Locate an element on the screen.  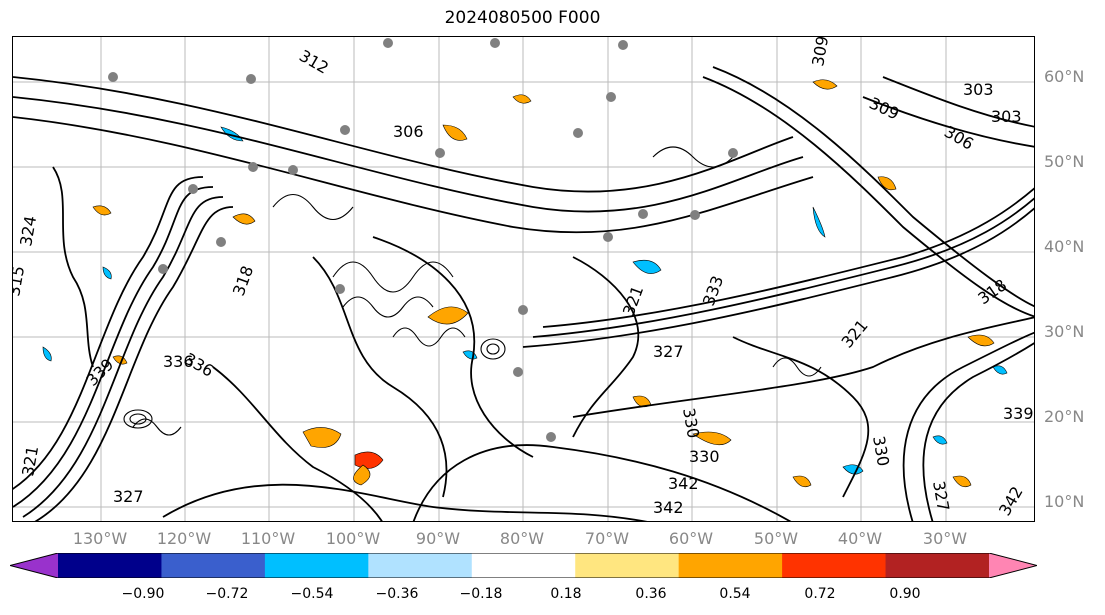
lat-label: 60°N is located at coordinates (1064, 76).